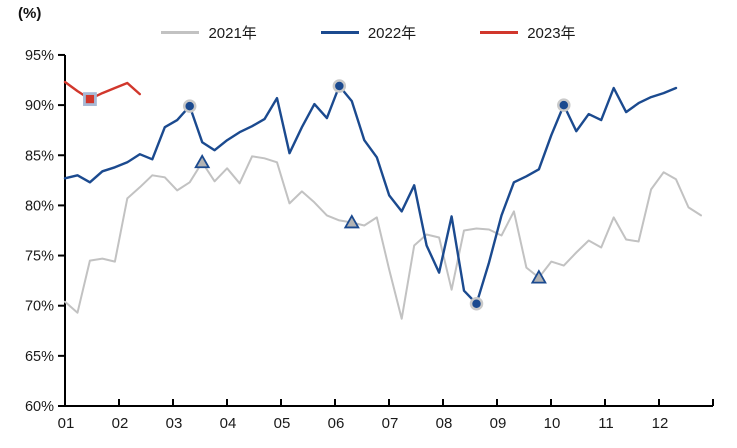 The height and width of the screenshot is (448, 737). Describe the element at coordinates (39, 206) in the screenshot. I see `y-tick-label: 80%` at that location.